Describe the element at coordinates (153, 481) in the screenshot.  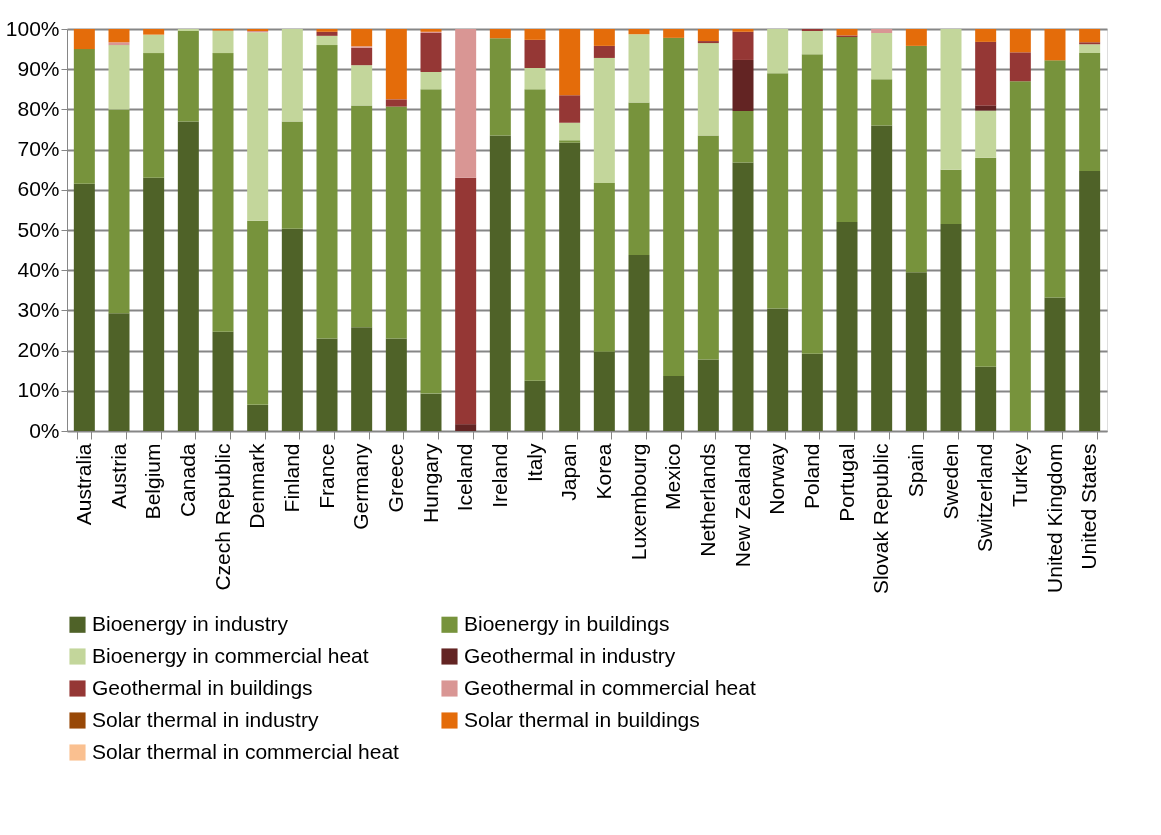
I see `x-tick-label: Belgium` at that location.